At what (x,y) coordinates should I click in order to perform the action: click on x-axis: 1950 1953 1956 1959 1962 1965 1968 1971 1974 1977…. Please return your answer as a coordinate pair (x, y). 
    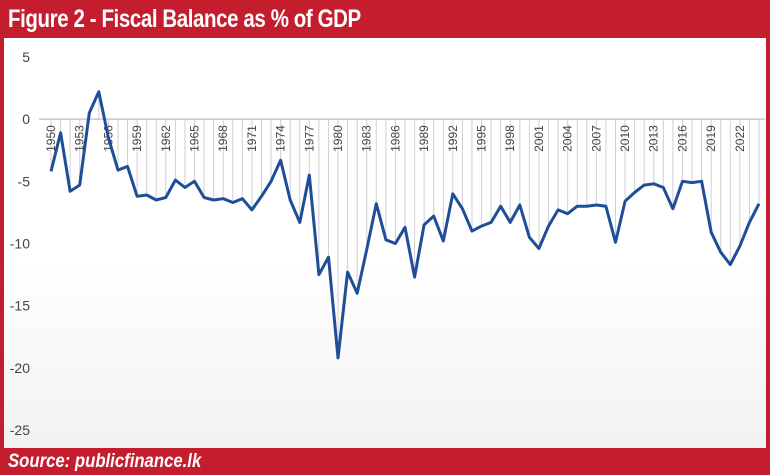
    Looking at the image, I should click on (395, 138).